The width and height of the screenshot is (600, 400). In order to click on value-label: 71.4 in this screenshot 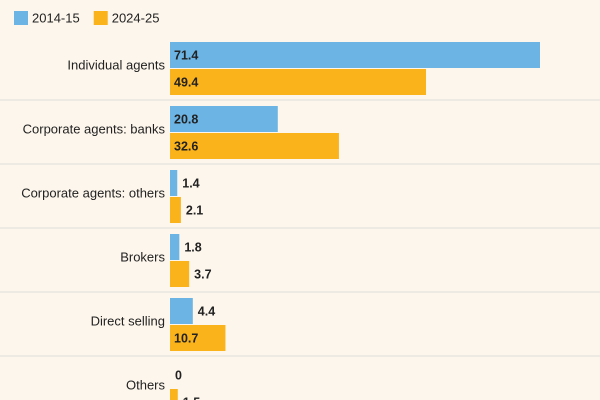, I will do `click(186, 55)`.